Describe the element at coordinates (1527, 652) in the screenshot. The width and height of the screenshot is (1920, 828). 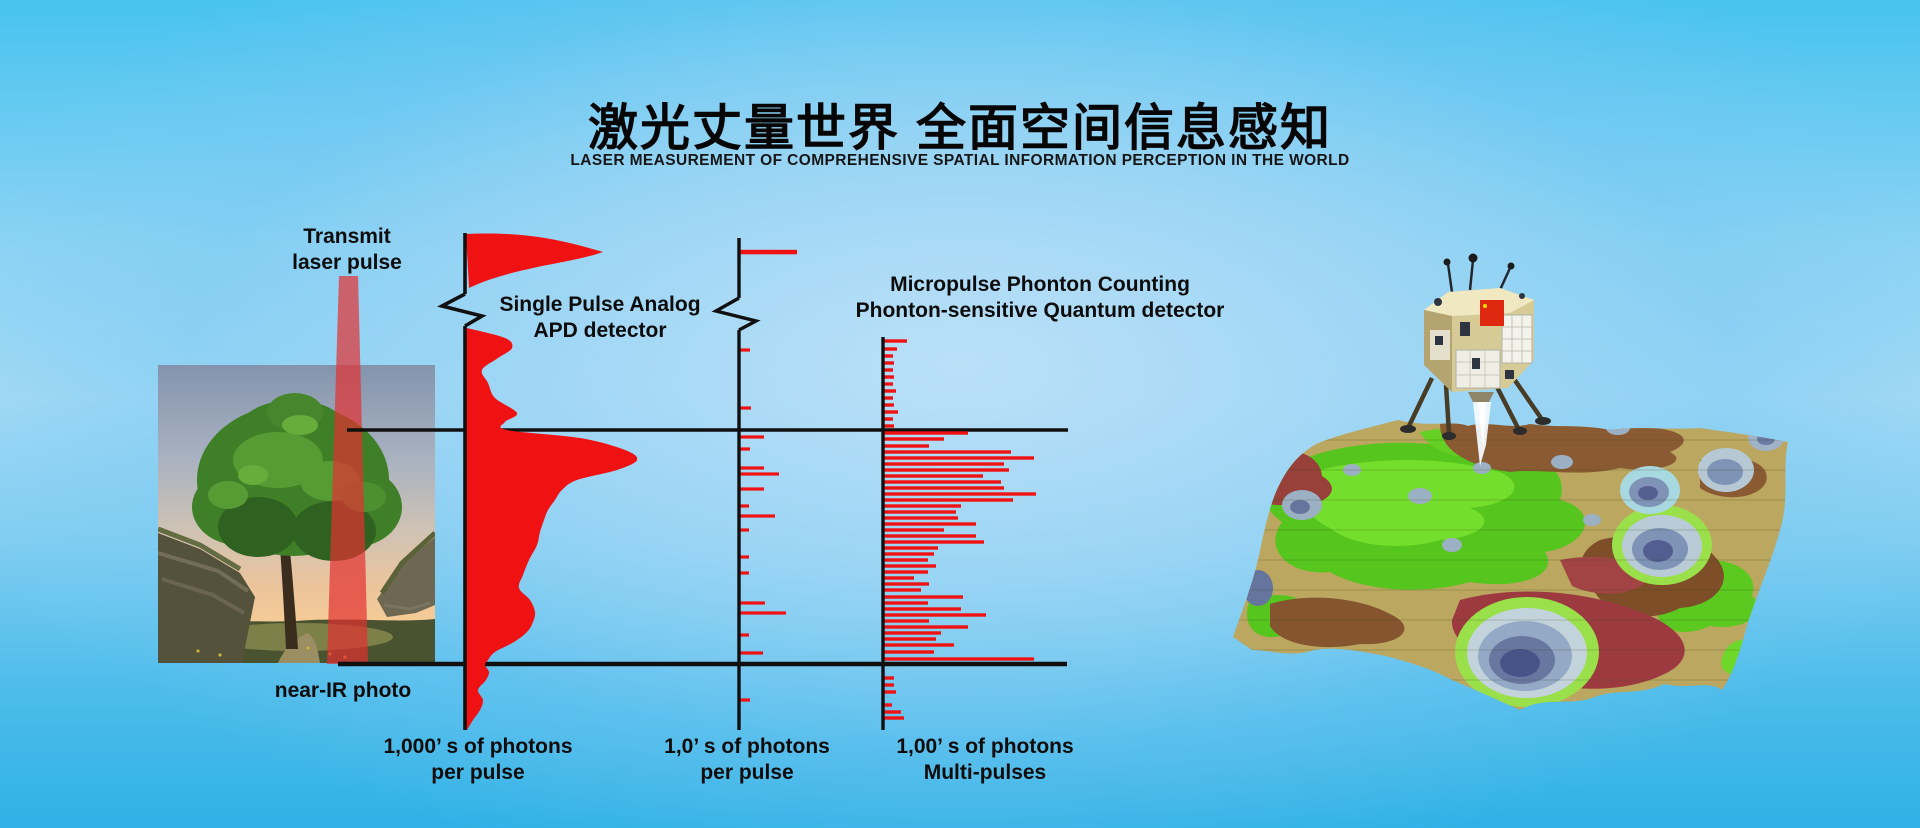
I see `crater-large` at that location.